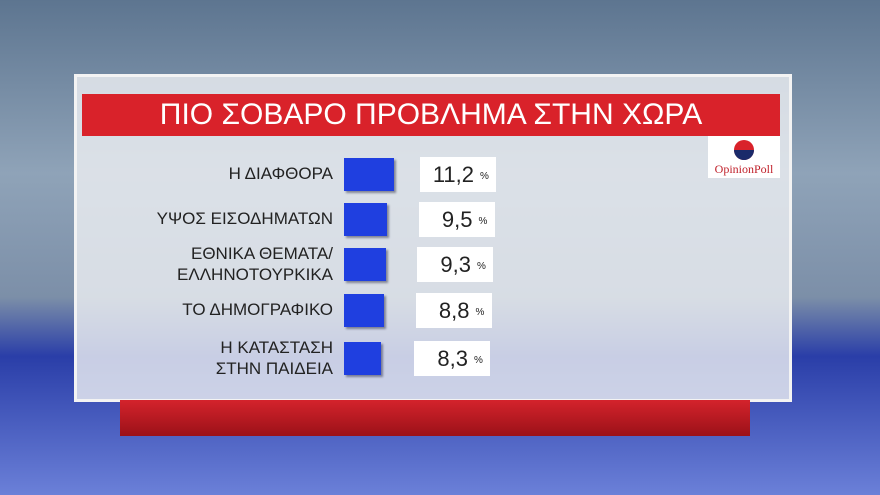 This screenshot has width=880, height=495. I want to click on logo: OpinionPoll, so click(744, 157).